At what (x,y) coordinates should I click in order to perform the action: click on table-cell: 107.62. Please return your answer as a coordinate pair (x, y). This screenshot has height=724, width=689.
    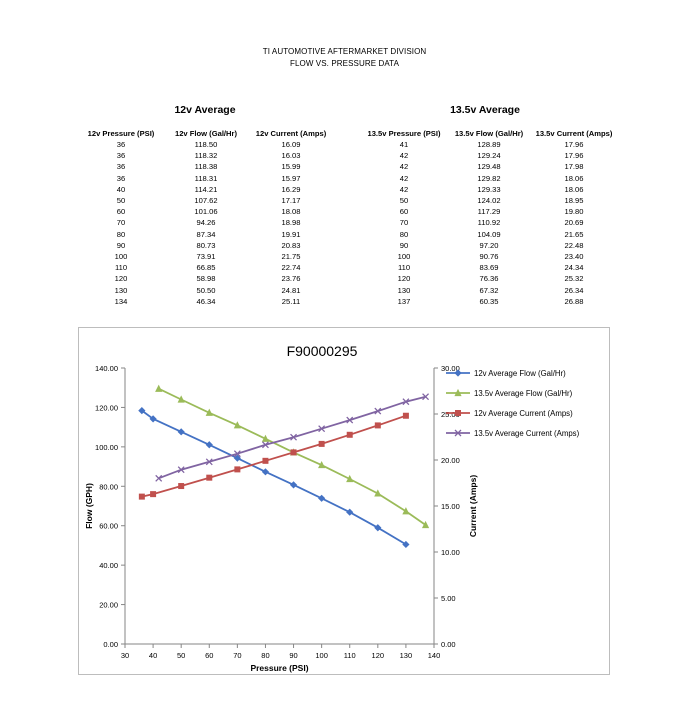
    Looking at the image, I should click on (206, 200).